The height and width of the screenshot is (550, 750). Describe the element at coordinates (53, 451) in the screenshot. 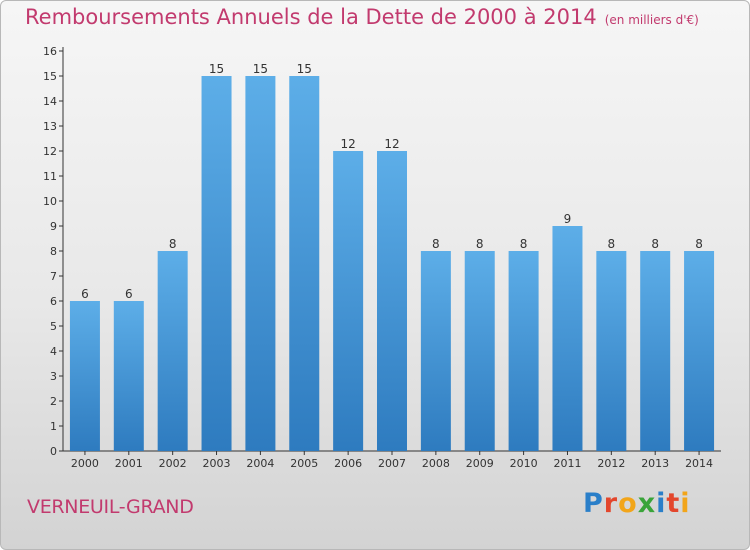

I see `y-tick-label: 0` at that location.